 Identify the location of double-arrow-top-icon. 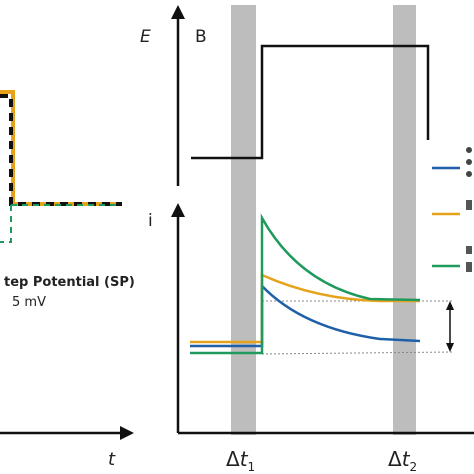
(450, 305).